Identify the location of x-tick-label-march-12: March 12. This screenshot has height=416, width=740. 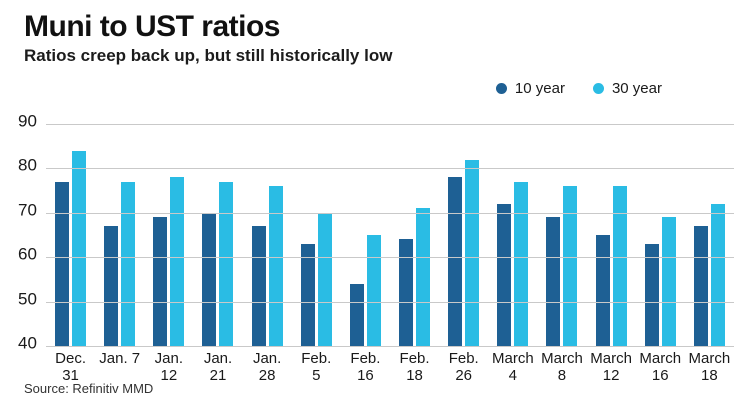
(611, 367).